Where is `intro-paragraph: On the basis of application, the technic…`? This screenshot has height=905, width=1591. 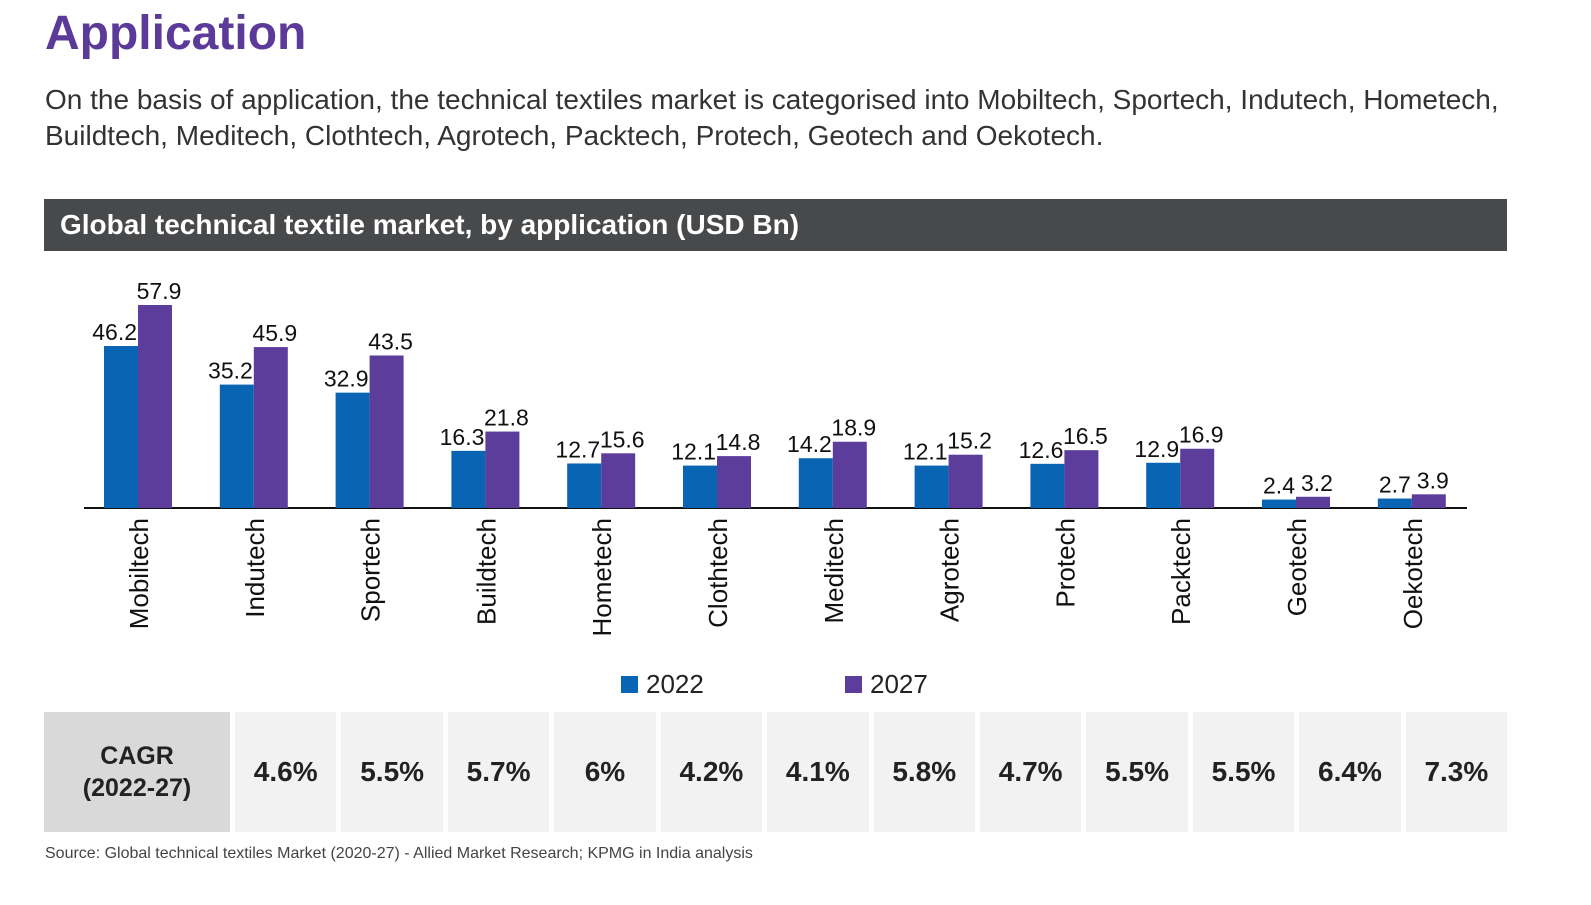
intro-paragraph: On the basis of application, the technic… is located at coordinates (772, 117).